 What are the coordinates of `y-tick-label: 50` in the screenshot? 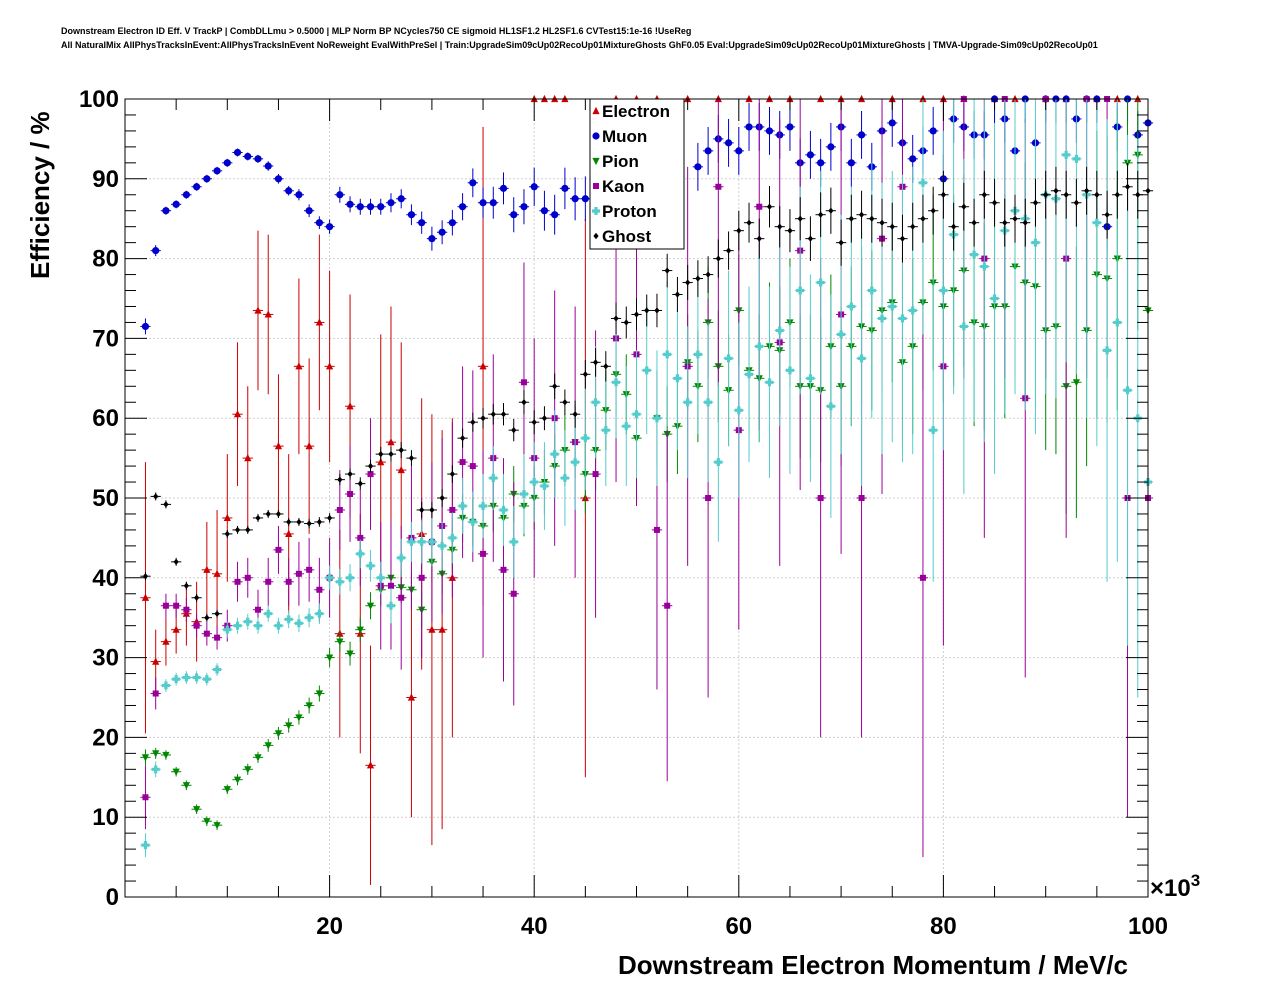 It's located at (105, 498).